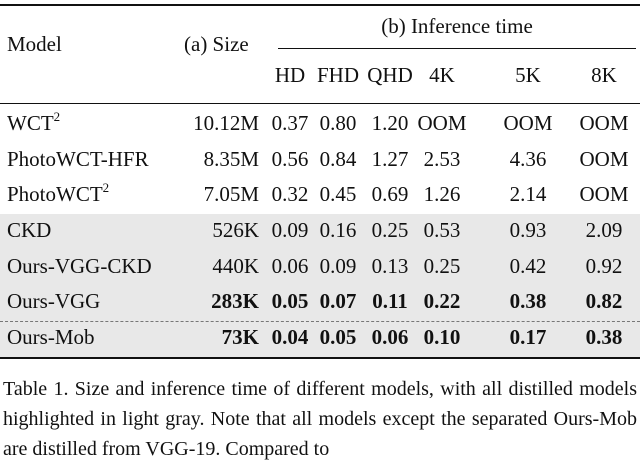  What do you see at coordinates (231, 194) in the screenshot?
I see `size-value: 7.05M` at bounding box center [231, 194].